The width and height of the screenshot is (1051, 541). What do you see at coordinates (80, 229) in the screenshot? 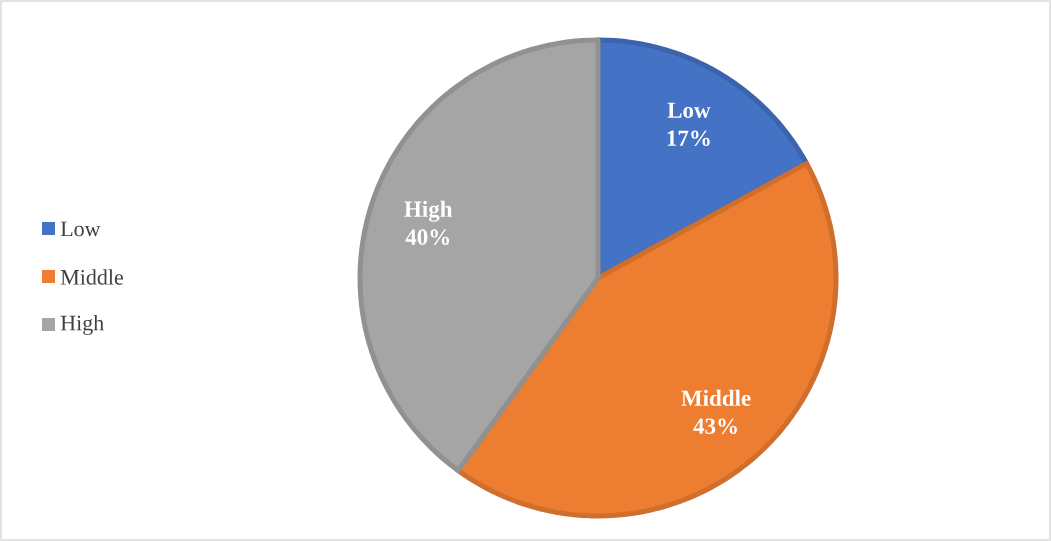
I see `legend-label: Low` at bounding box center [80, 229].